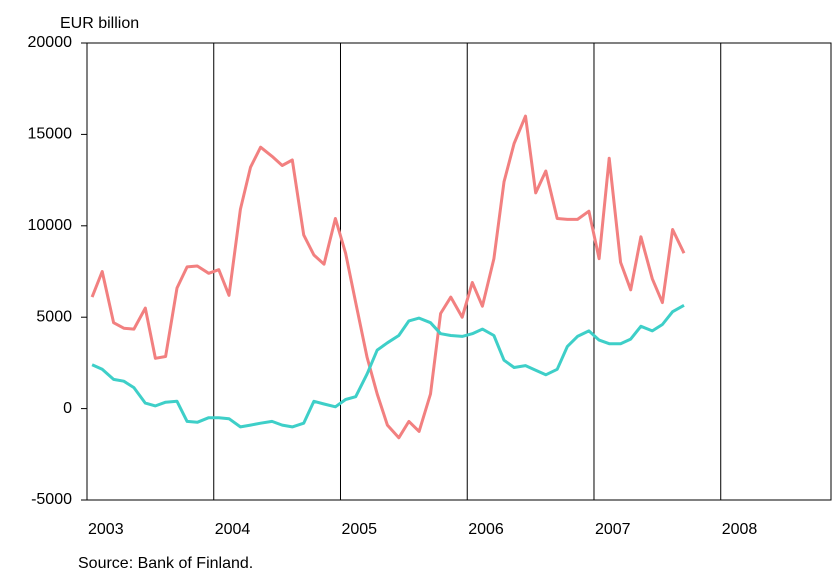  What do you see at coordinates (359, 529) in the screenshot?
I see `x-tick-label: 2005` at bounding box center [359, 529].